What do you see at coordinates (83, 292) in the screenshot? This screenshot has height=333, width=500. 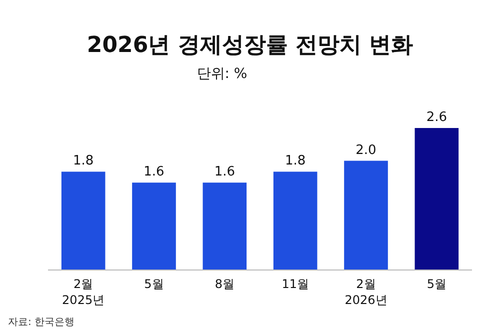 I see `x-tick-label: 2월 2025년` at bounding box center [83, 292].